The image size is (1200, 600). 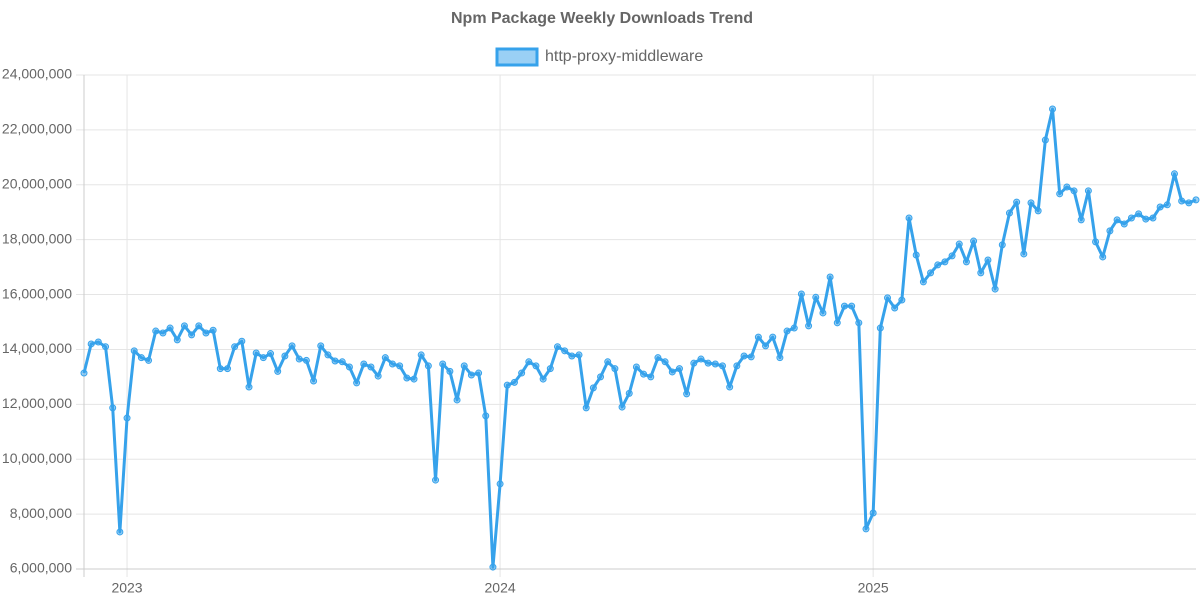 I want to click on legend-swatch, so click(x=517, y=57).